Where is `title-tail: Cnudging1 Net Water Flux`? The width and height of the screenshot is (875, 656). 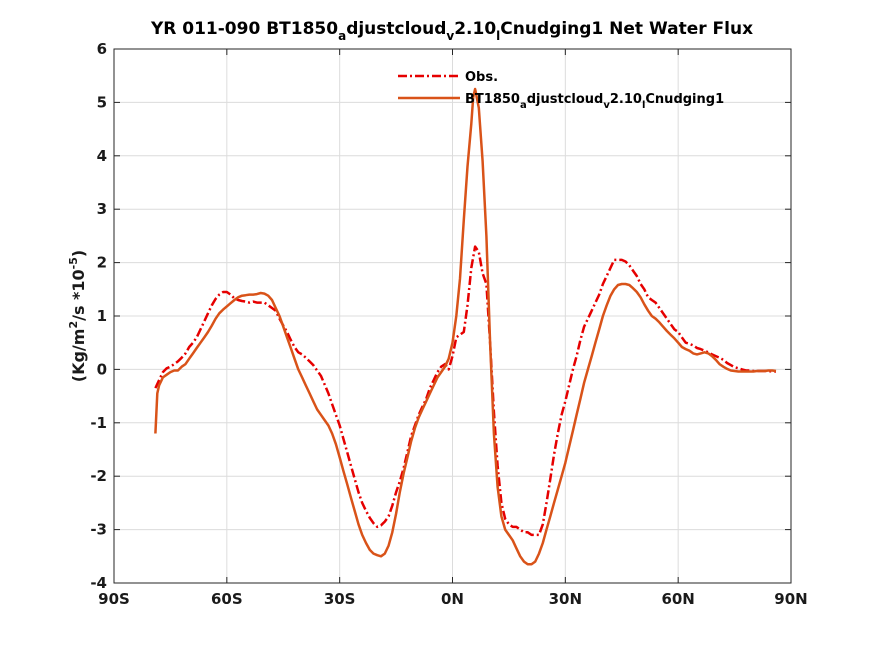
title-tail: Cnudging1 Net Water Flux is located at coordinates (626, 29).